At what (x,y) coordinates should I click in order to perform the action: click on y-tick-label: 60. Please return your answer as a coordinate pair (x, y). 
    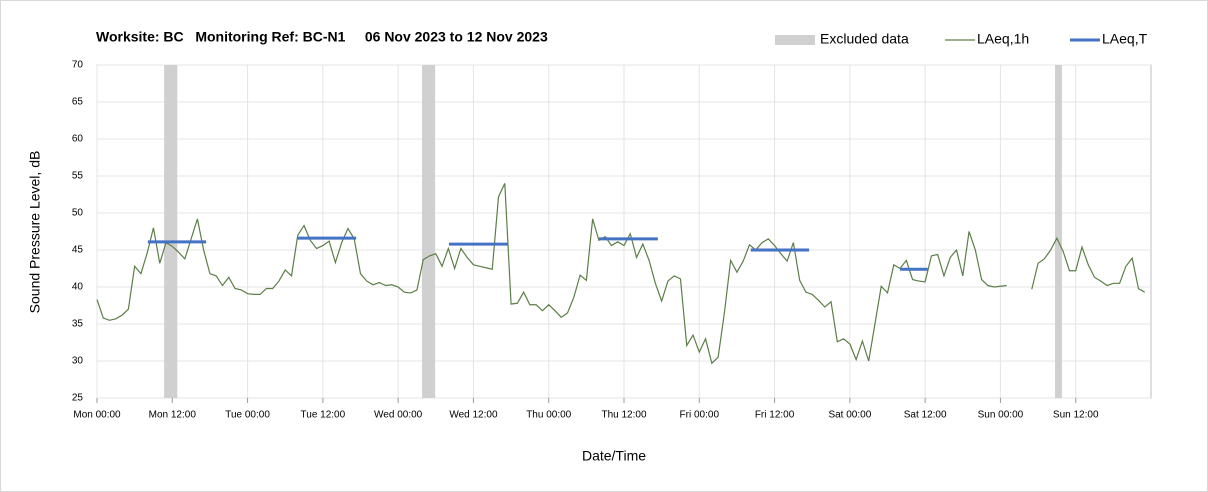
    Looking at the image, I should click on (78, 139).